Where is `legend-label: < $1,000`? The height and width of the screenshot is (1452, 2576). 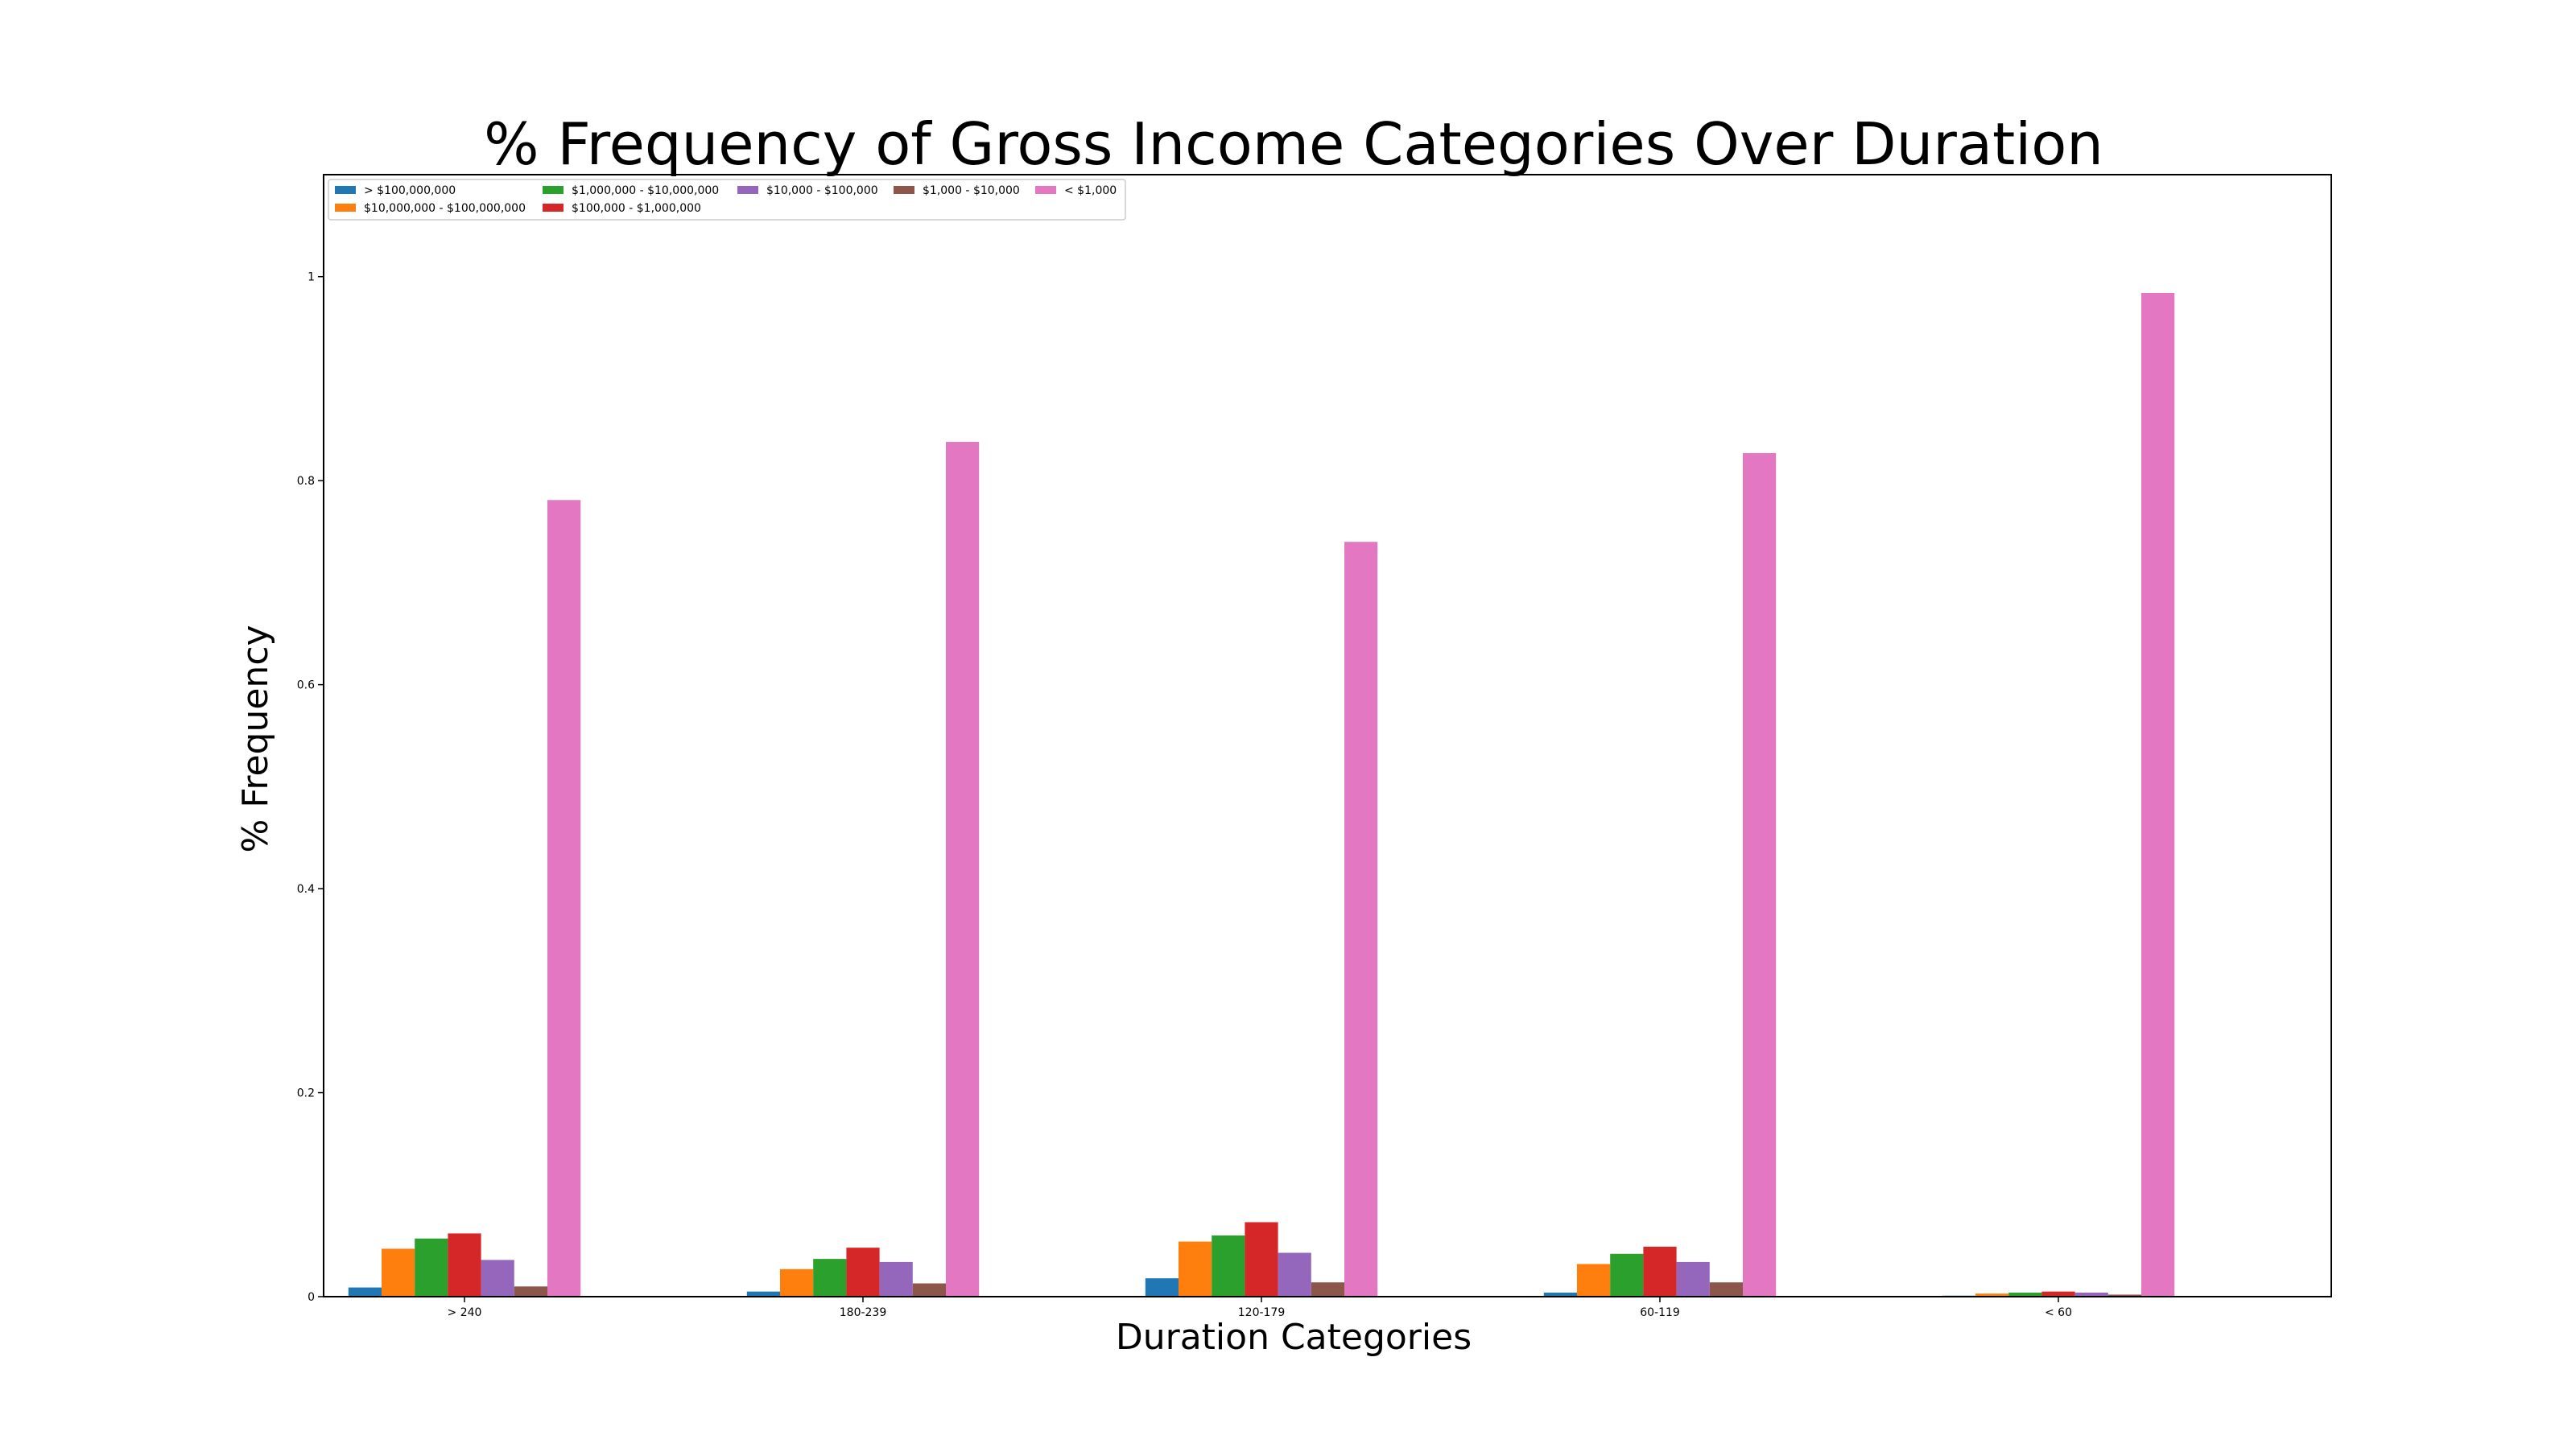 legend-label: < $1,000 is located at coordinates (1090, 191).